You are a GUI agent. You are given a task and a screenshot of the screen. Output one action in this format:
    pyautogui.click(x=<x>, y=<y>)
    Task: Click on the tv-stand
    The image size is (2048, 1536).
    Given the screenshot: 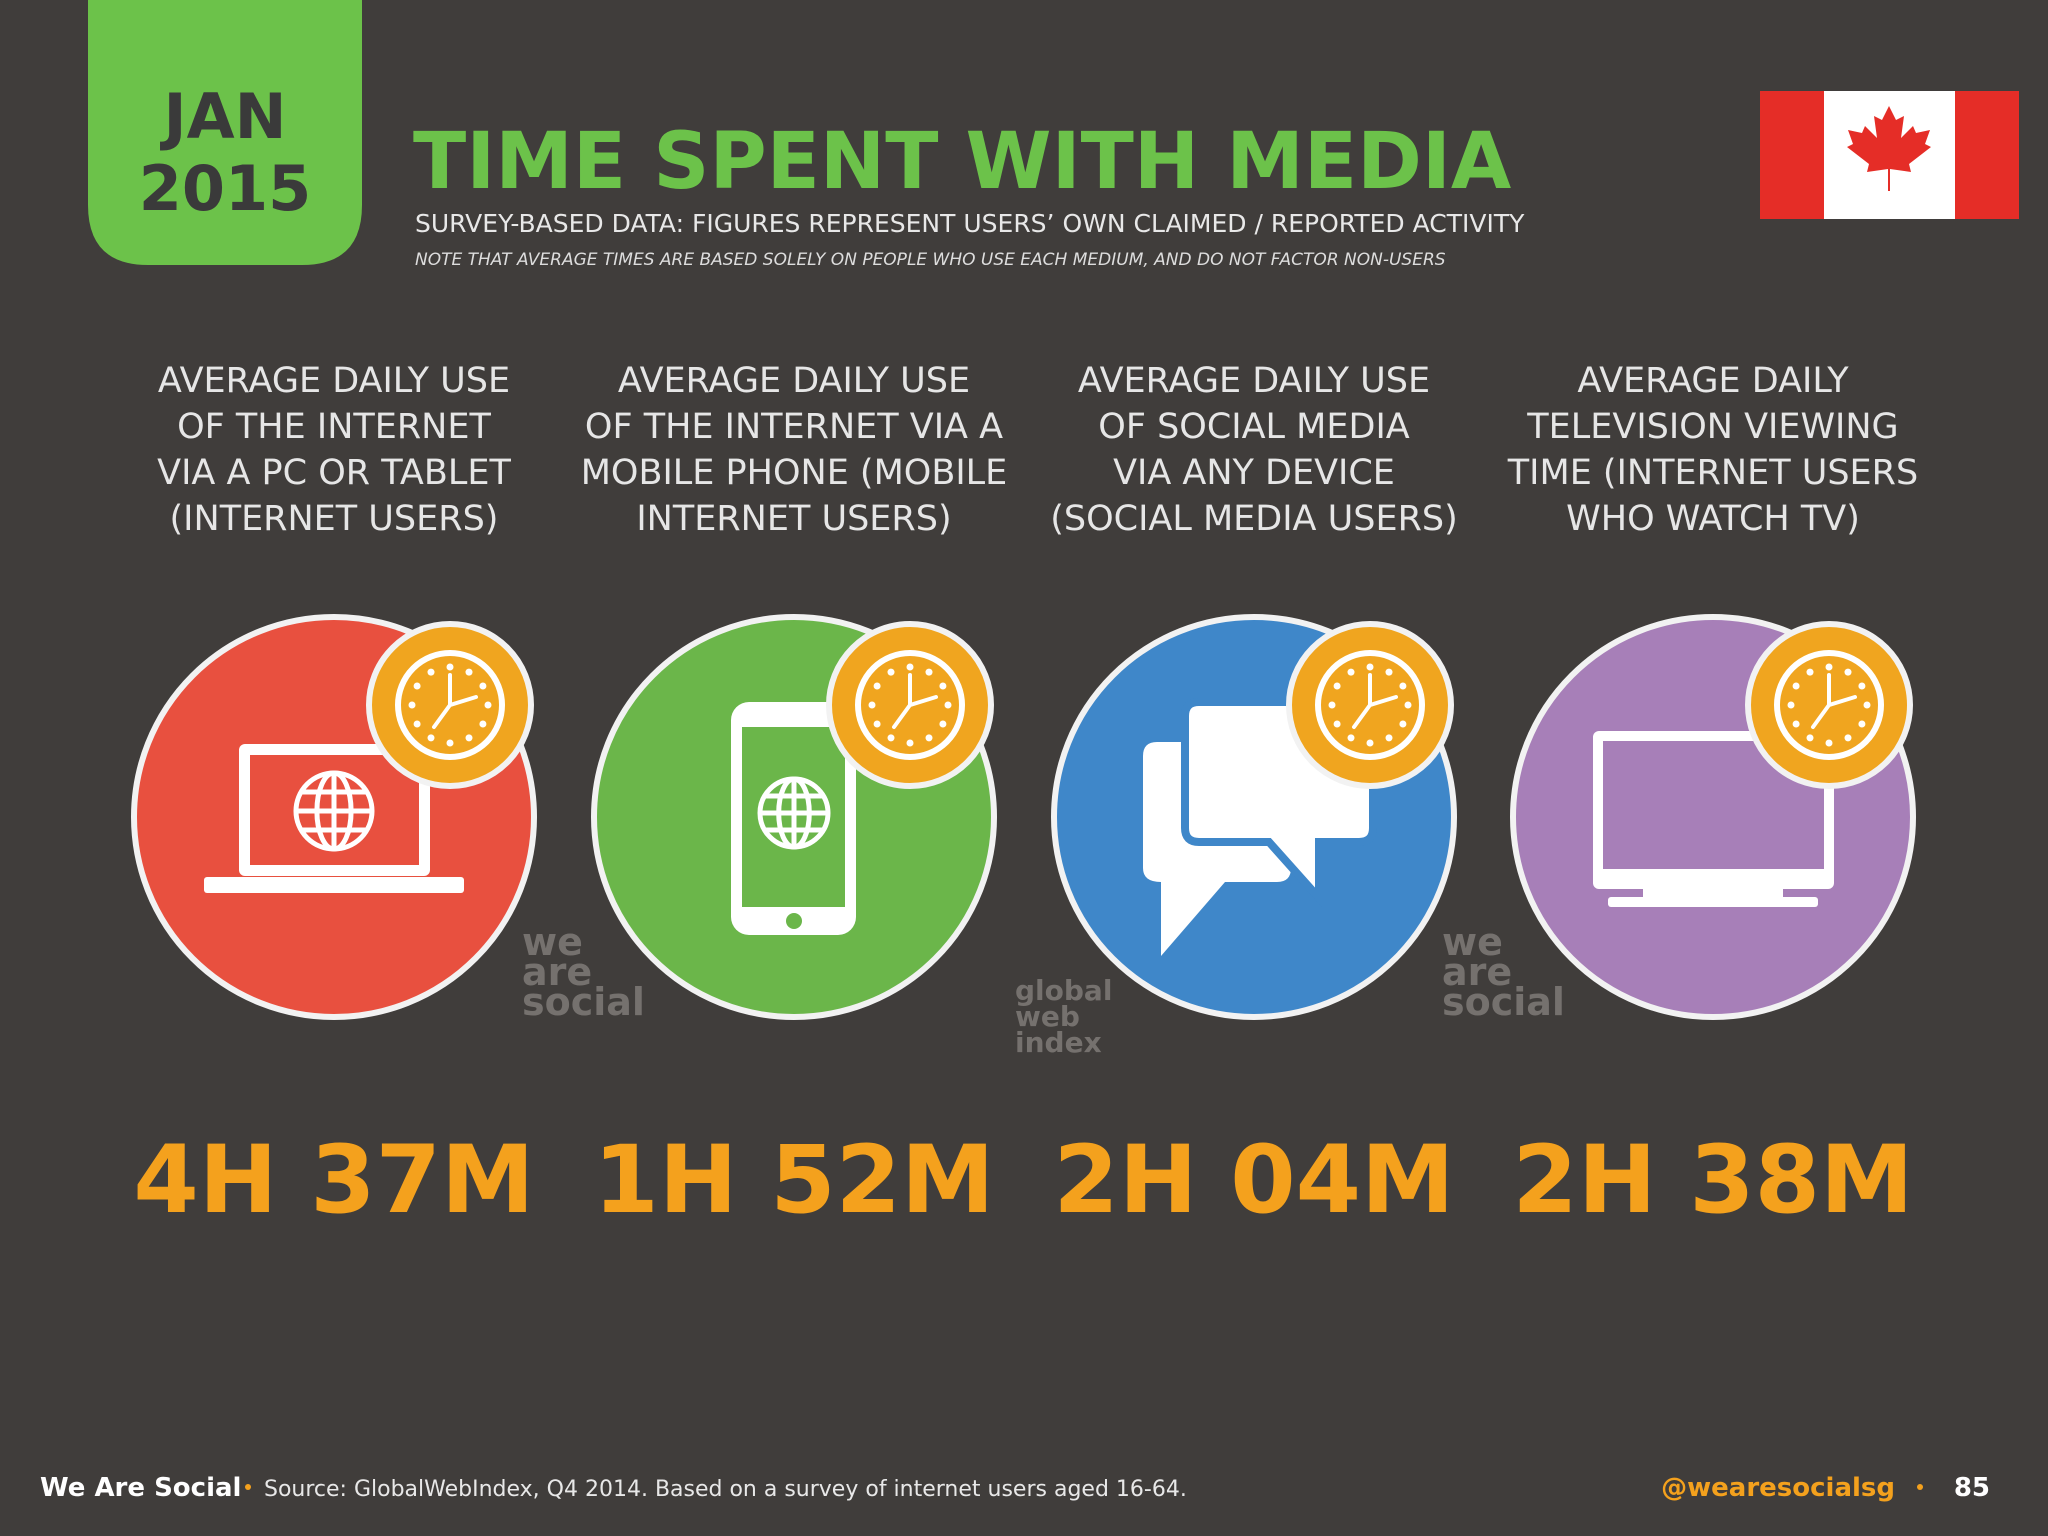 What is the action you would take?
    pyautogui.click(x=1713, y=893)
    